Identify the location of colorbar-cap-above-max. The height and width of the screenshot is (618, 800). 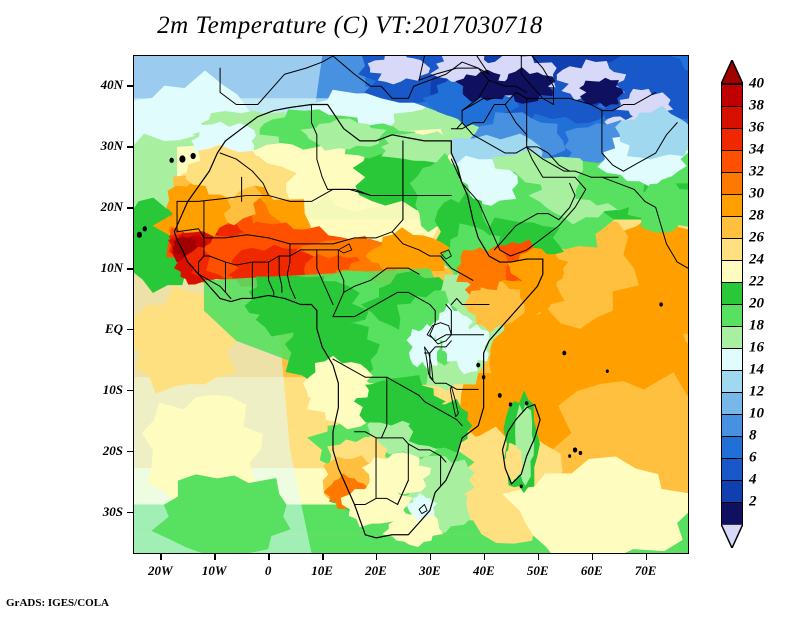
(732, 71).